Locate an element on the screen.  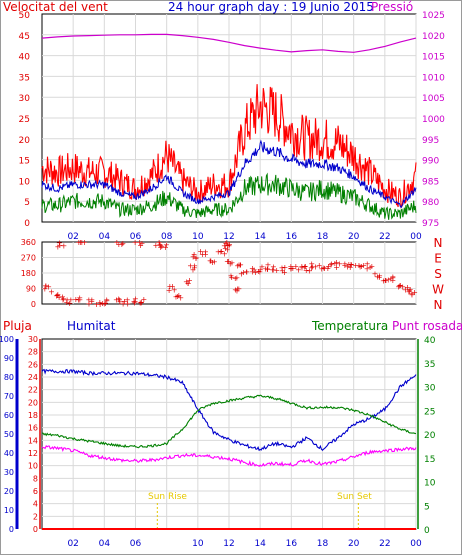
rain-tick-label: 12 is located at coordinates (33, 453).